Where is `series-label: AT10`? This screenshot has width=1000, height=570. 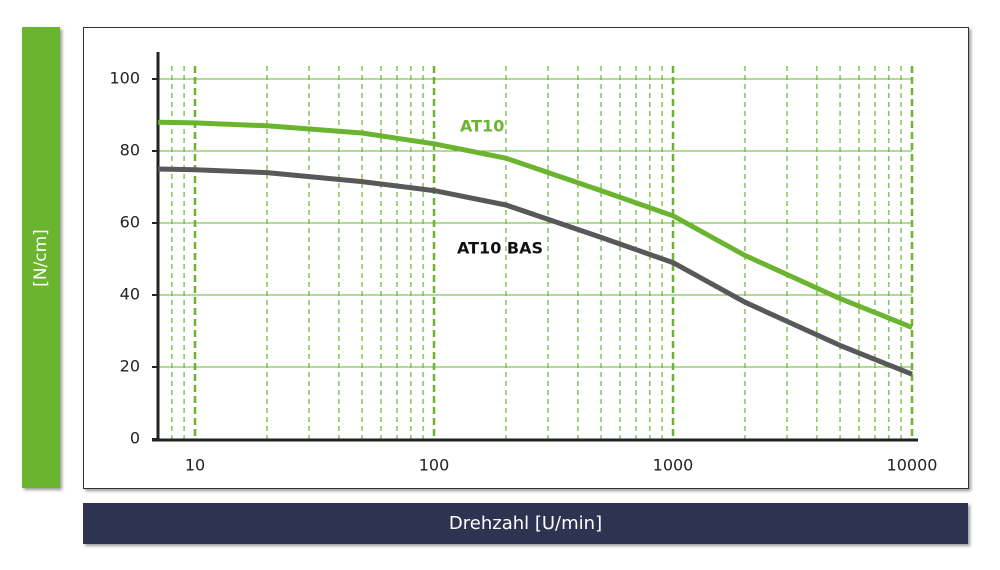
series-label: AT10 is located at coordinates (482, 126).